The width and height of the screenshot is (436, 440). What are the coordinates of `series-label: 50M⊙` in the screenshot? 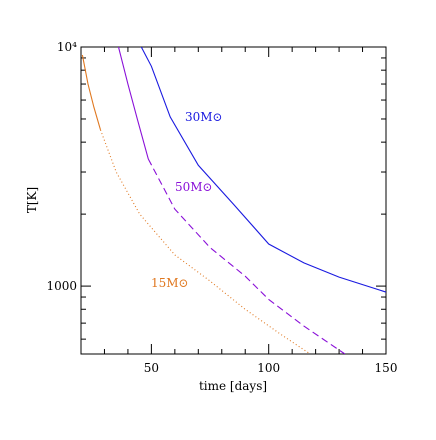 It's located at (194, 187).